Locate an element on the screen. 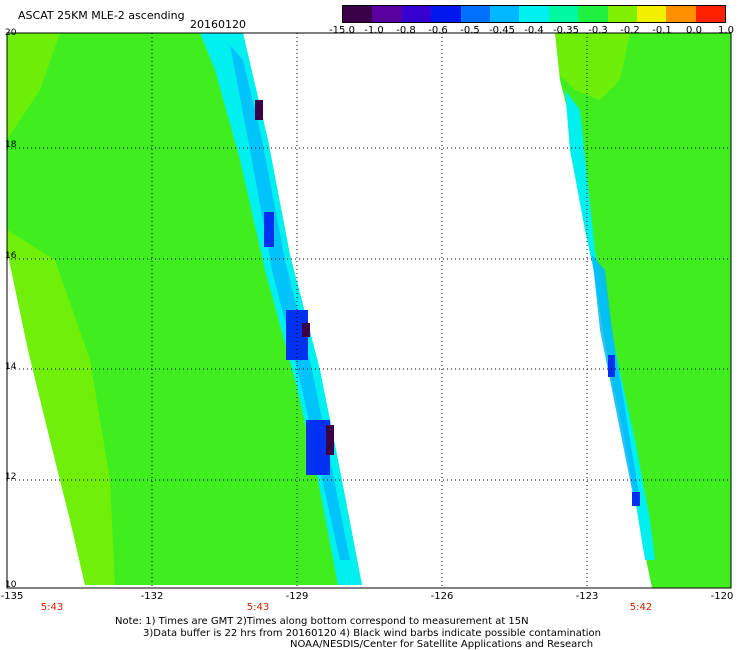 This screenshot has width=740, height=650. colorbar-tick-label: -1.0 is located at coordinates (374, 30).